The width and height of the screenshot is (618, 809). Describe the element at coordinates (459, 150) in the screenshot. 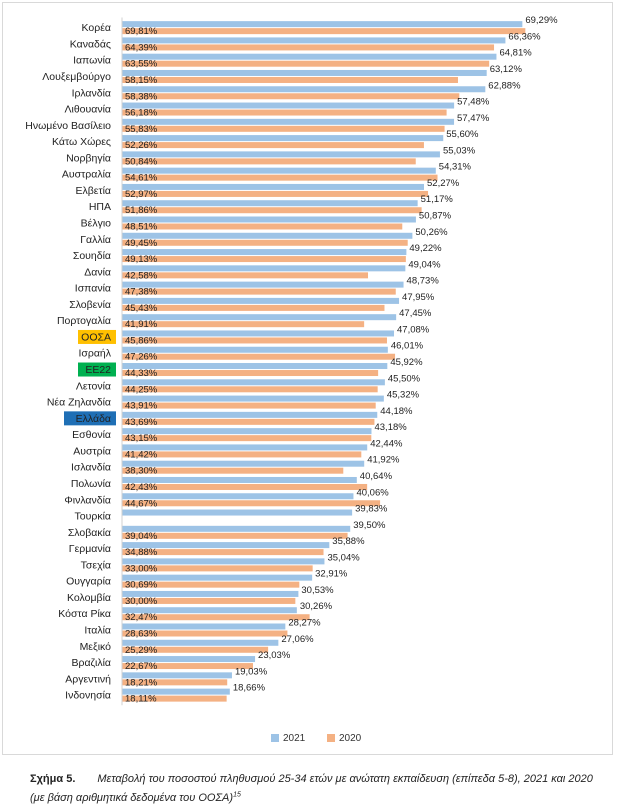

I see `value-label-2021: 55,03%` at that location.